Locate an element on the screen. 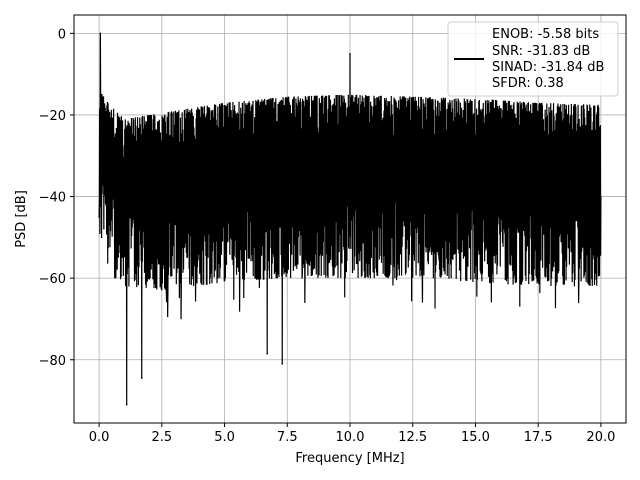 The image size is (640, 480). y-tick-label: 0 is located at coordinates (62, 34).